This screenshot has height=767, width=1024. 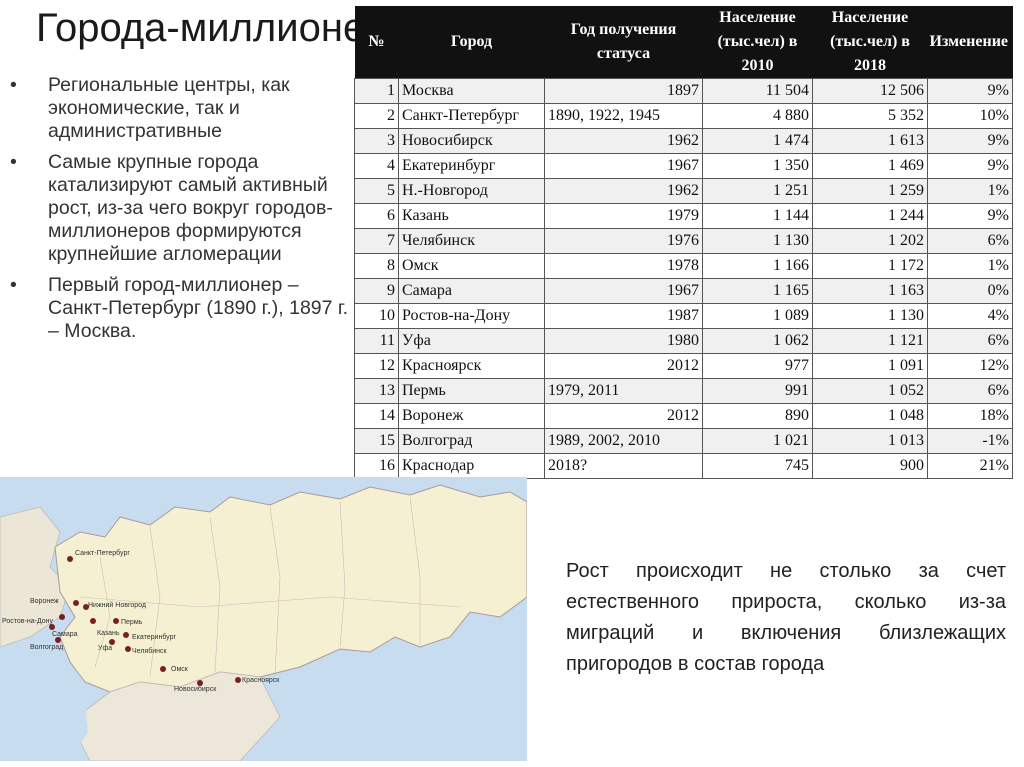 What do you see at coordinates (471, 291) in the screenshot?
I see `cell-city: Самара` at bounding box center [471, 291].